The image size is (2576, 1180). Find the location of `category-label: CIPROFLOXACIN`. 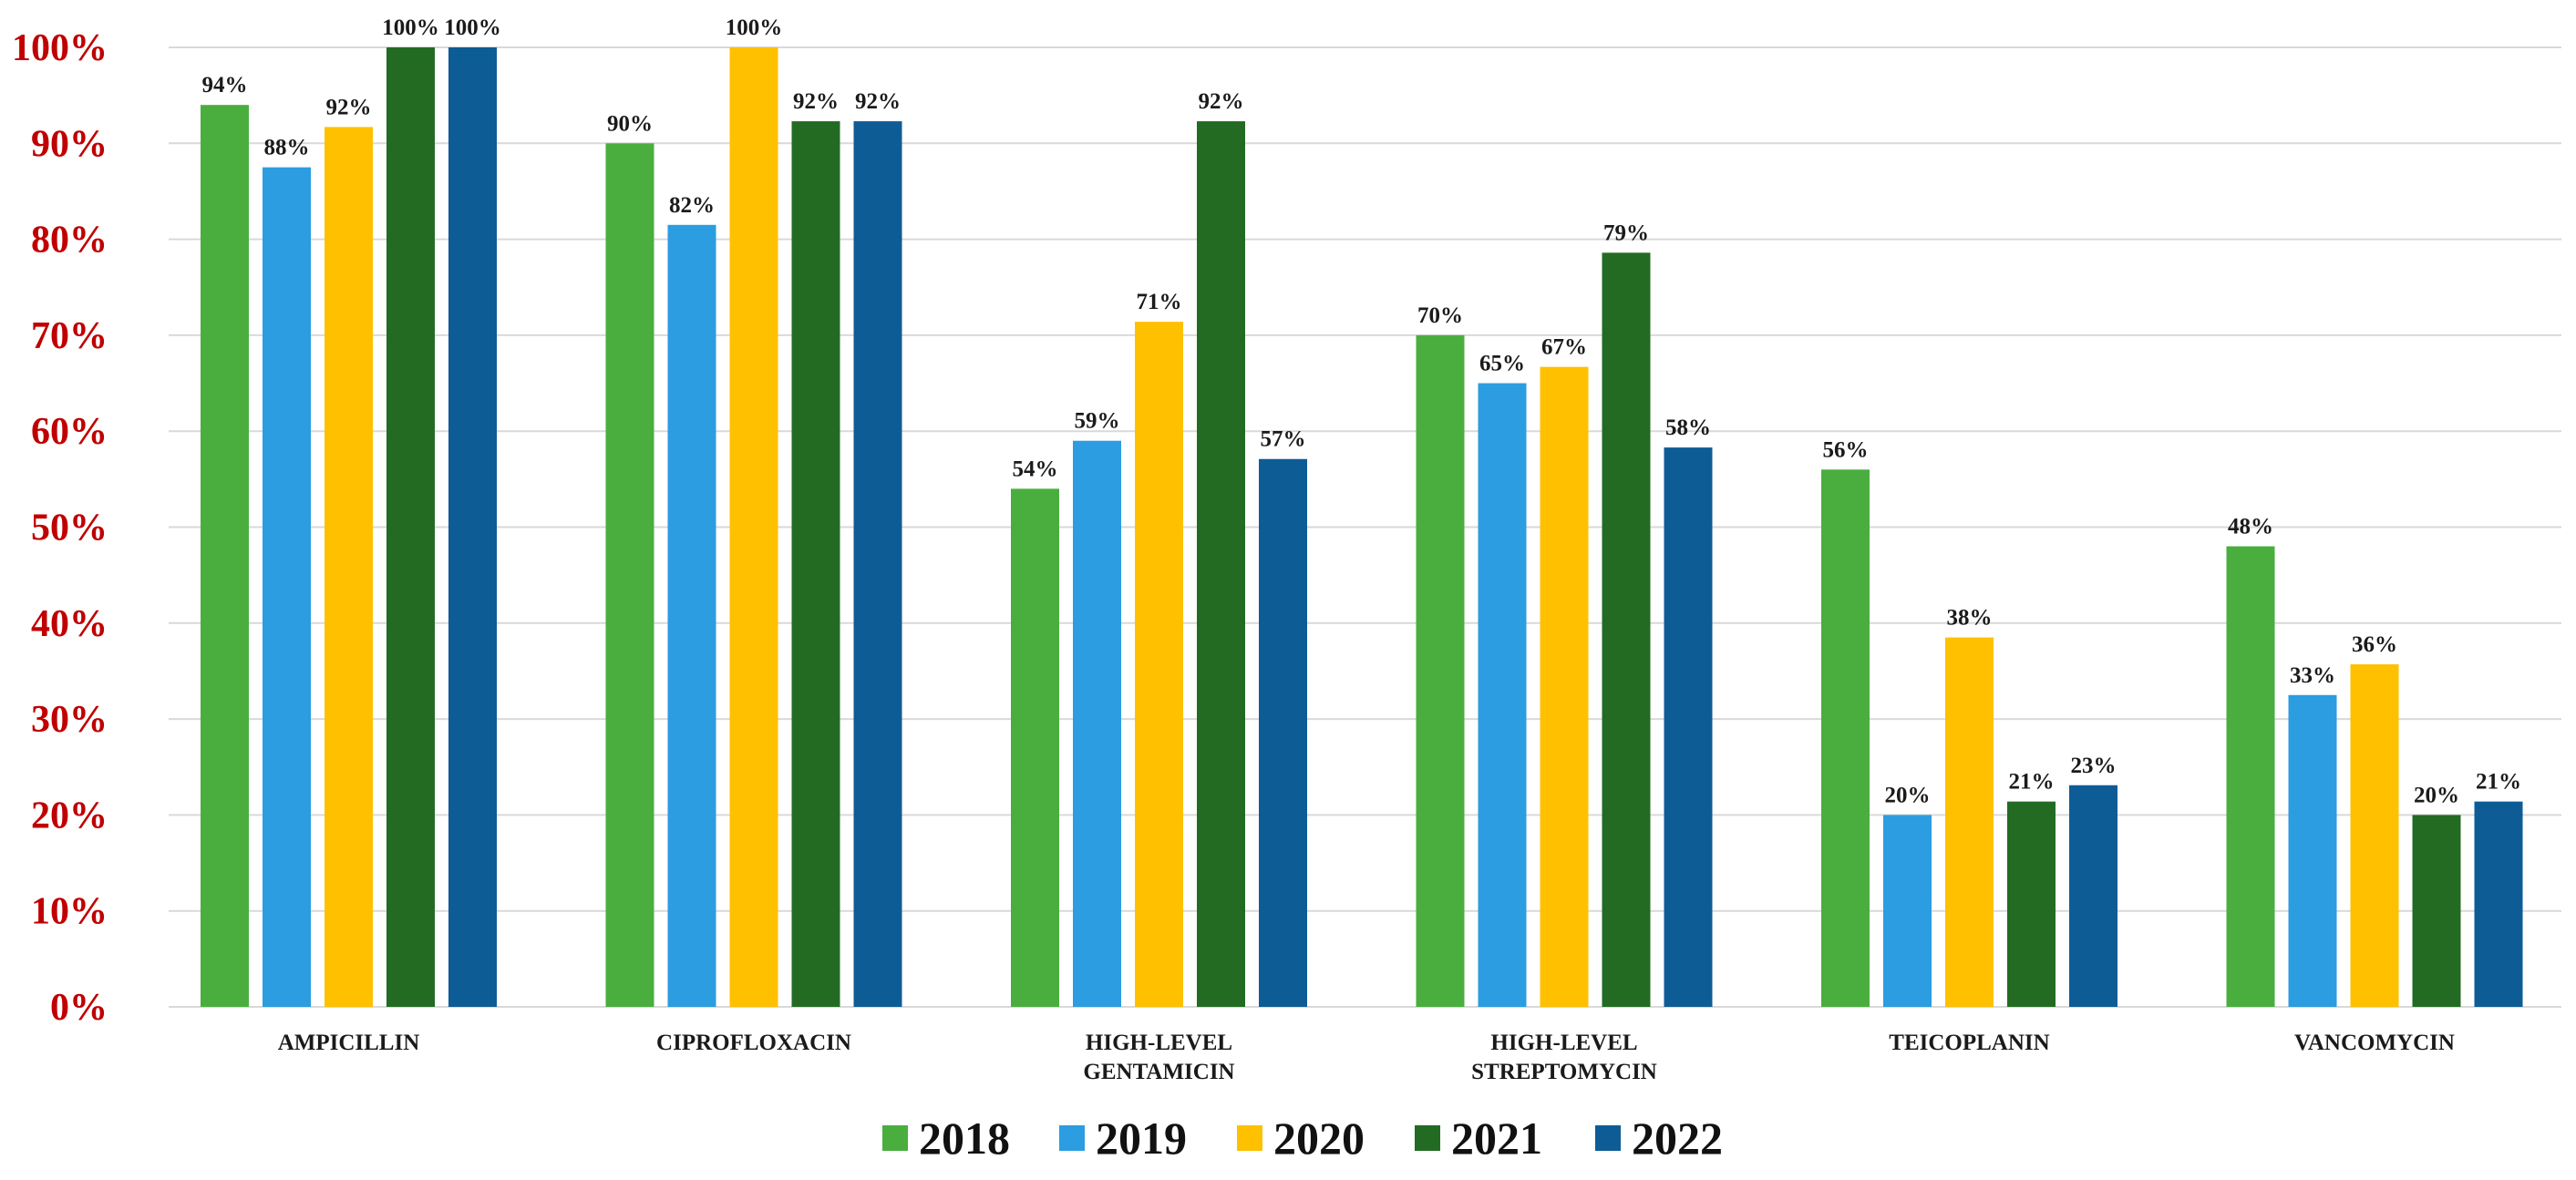

category-label: CIPROFLOXACIN is located at coordinates (753, 1043).